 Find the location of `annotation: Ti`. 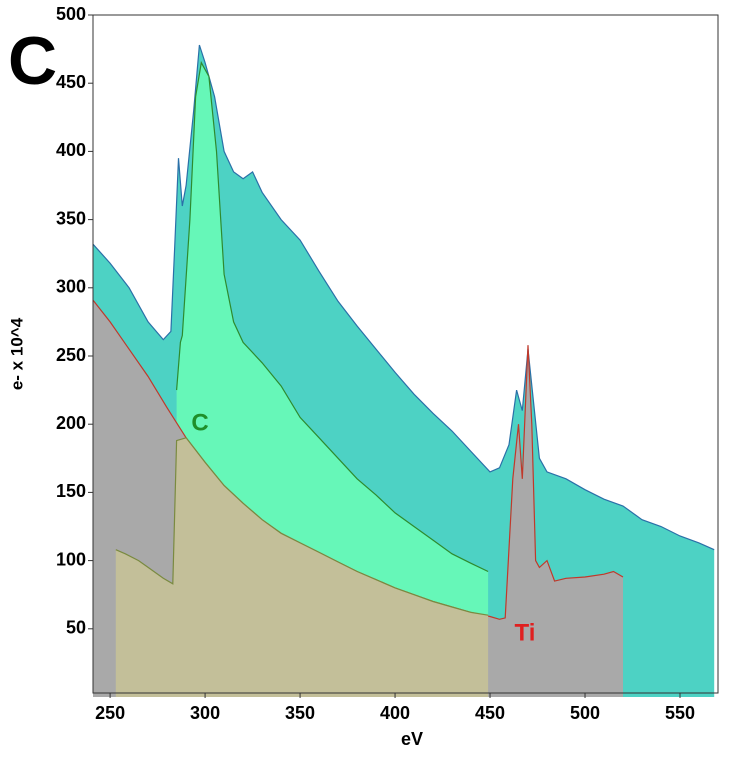

annotation: Ti is located at coordinates (525, 632).